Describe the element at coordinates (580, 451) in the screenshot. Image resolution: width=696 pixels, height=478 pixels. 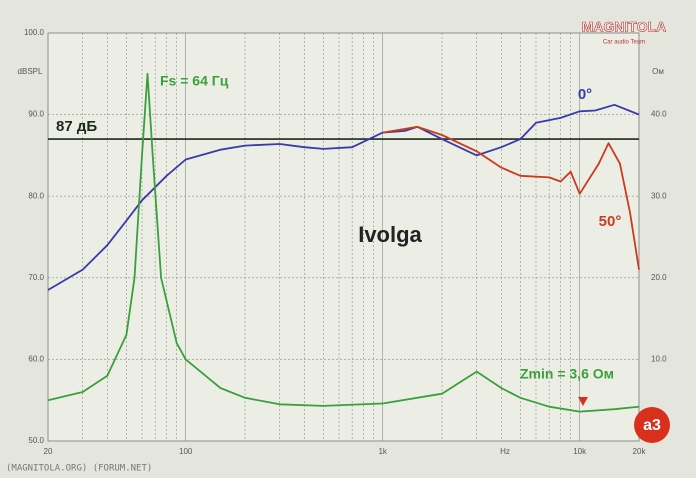
I see `x-tick-label: 10k` at that location.